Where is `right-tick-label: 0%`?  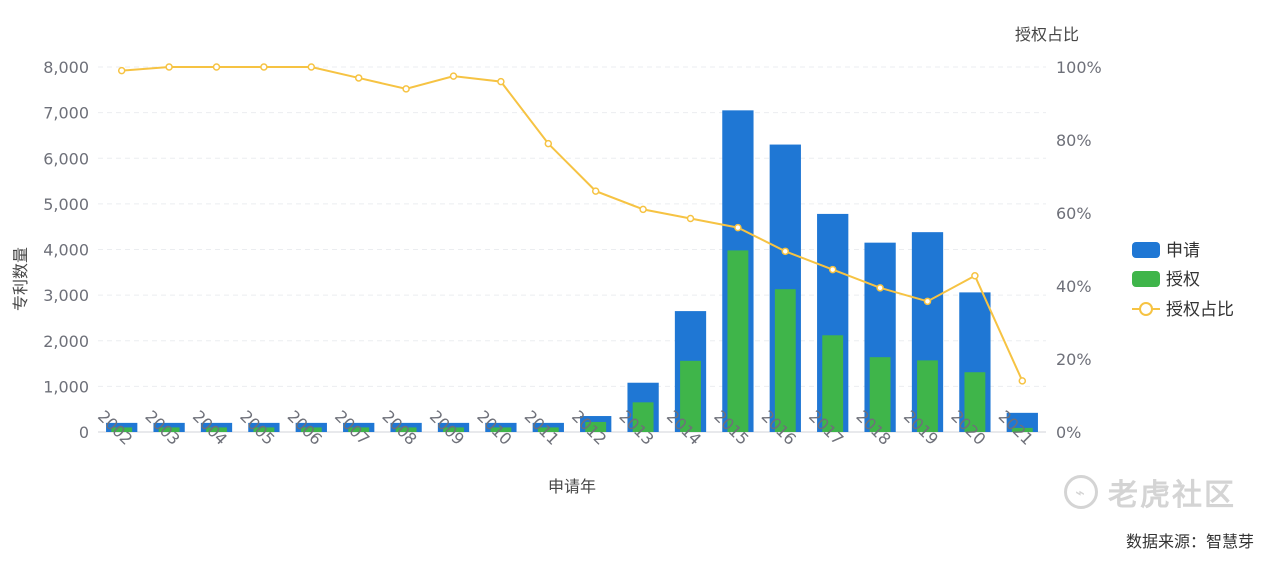 right-tick-label: 0% is located at coordinates (1068, 432).